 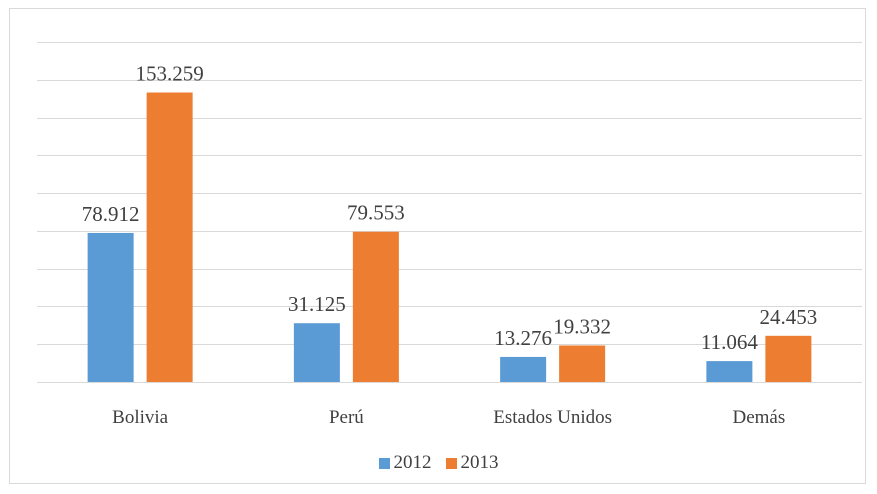 What do you see at coordinates (438, 463) in the screenshot?
I see `legend: 2012 2013` at bounding box center [438, 463].